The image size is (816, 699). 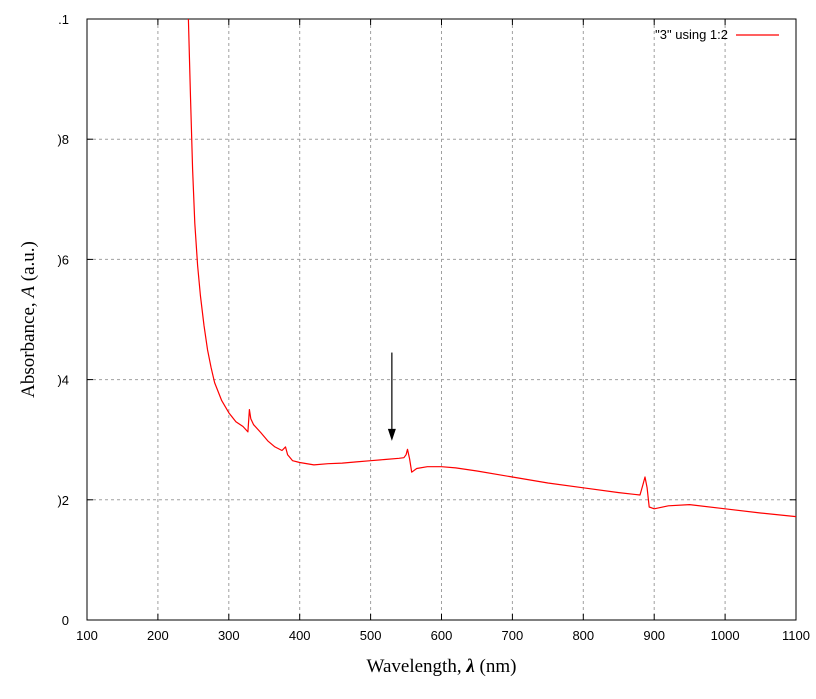 What do you see at coordinates (691, 34) in the screenshot?
I see `legend-label: "3" using 1:2` at bounding box center [691, 34].